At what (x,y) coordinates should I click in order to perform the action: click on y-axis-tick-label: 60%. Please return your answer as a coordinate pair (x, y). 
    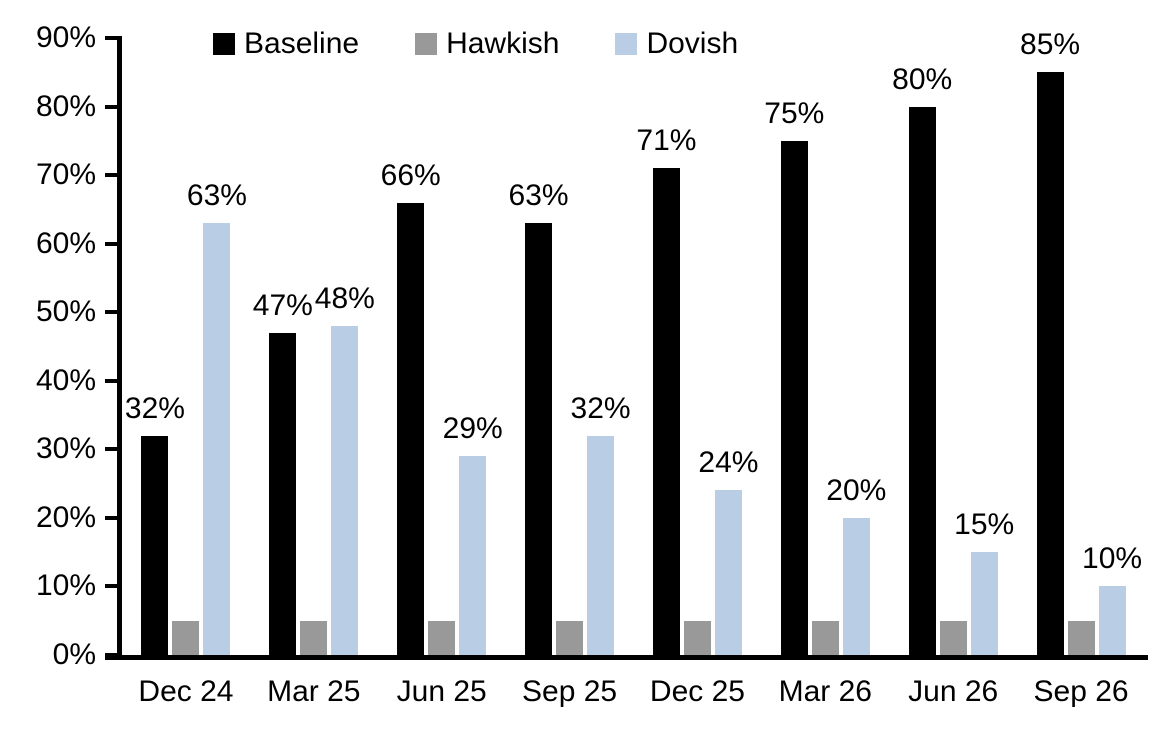
    Looking at the image, I should click on (65, 243).